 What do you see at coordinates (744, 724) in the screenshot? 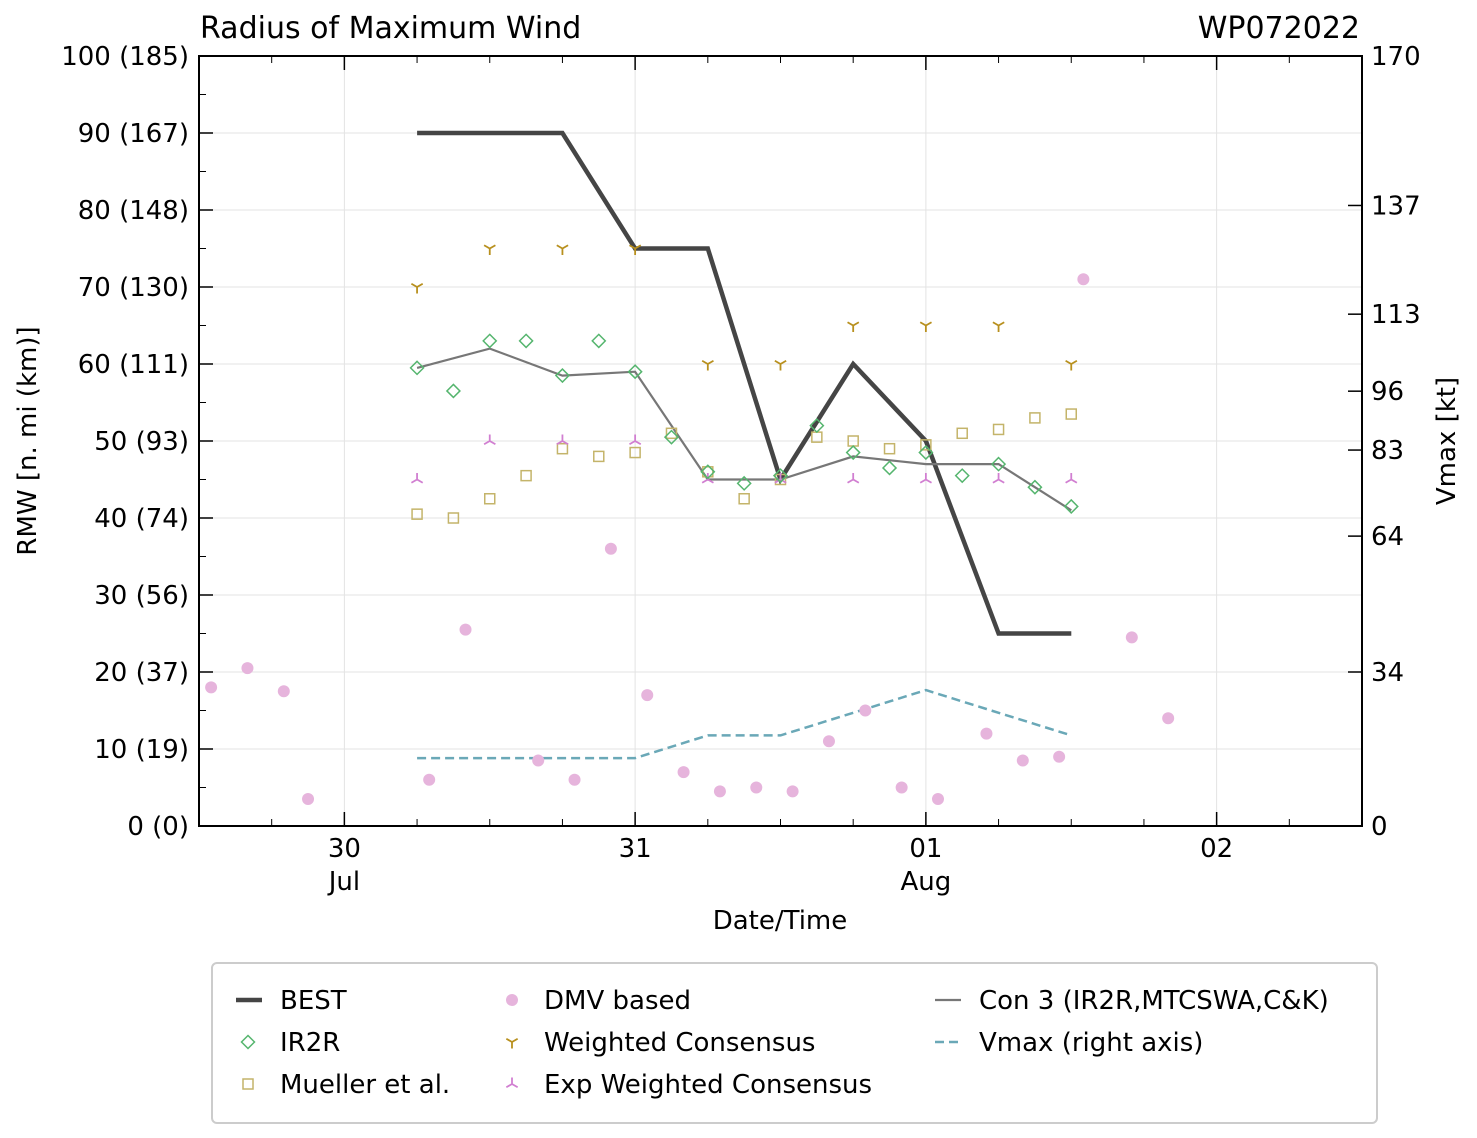
I see `vmax-right-axis-line` at bounding box center [744, 724].